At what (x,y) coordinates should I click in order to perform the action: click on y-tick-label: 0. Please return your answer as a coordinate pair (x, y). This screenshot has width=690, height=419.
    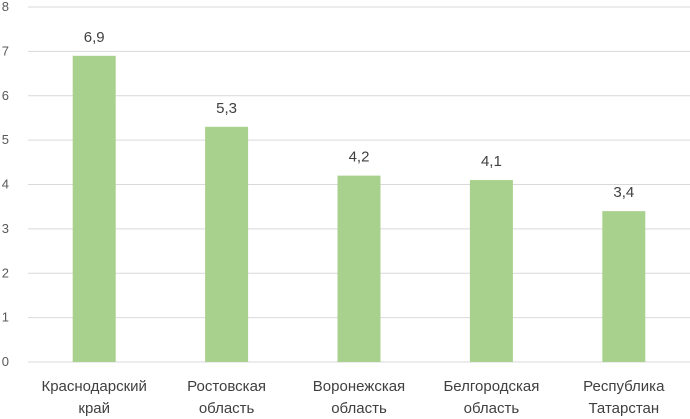
    Looking at the image, I should click on (5, 361).